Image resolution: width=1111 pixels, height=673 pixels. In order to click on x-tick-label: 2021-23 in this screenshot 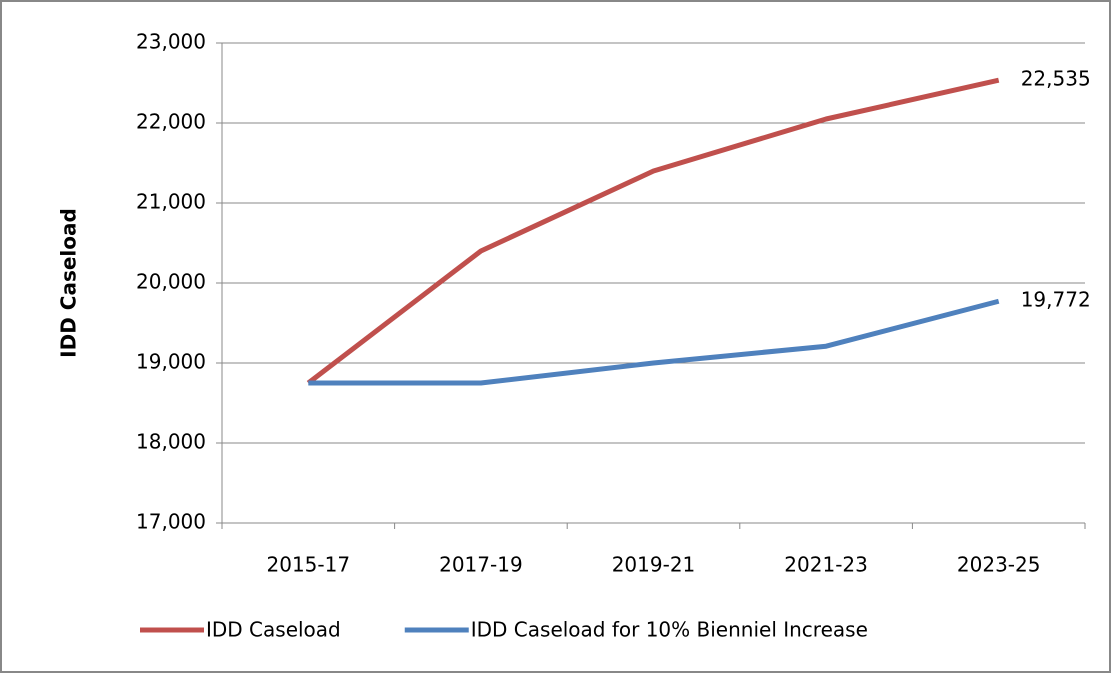, I will do `click(826, 565)`.